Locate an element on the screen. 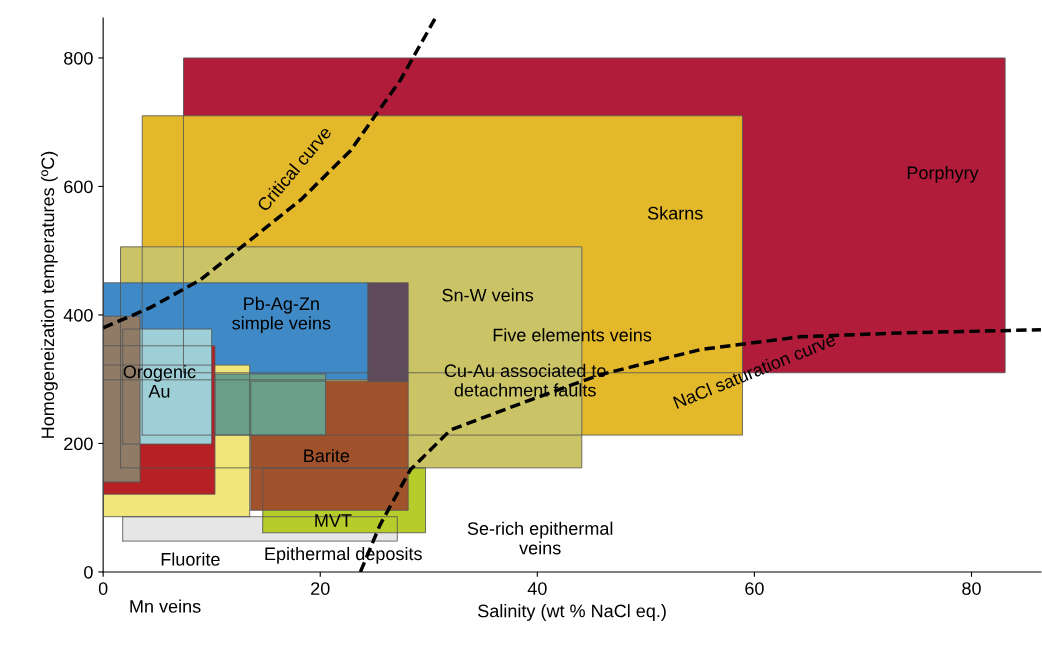  y-tick-label: 0 is located at coordinates (88, 572).